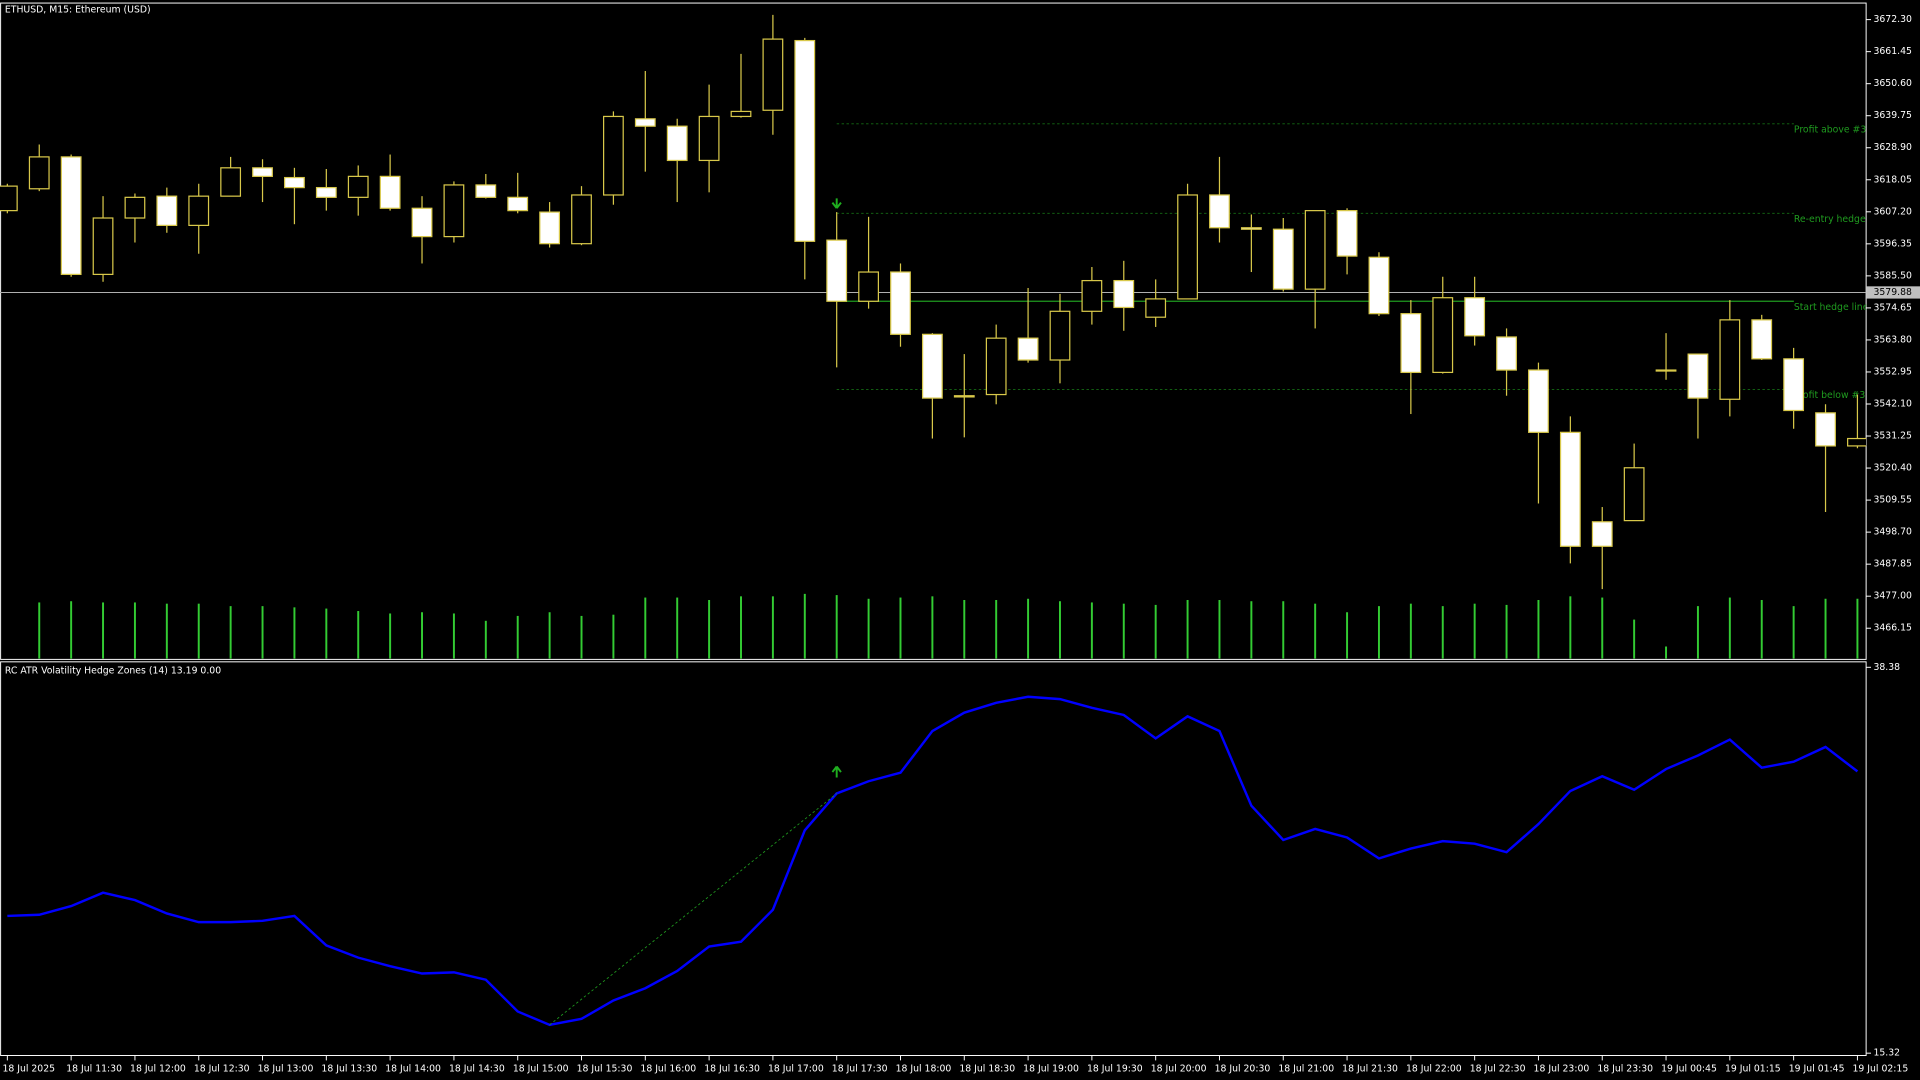  I want to click on y-tick-label: 3618.05, so click(1892, 179).